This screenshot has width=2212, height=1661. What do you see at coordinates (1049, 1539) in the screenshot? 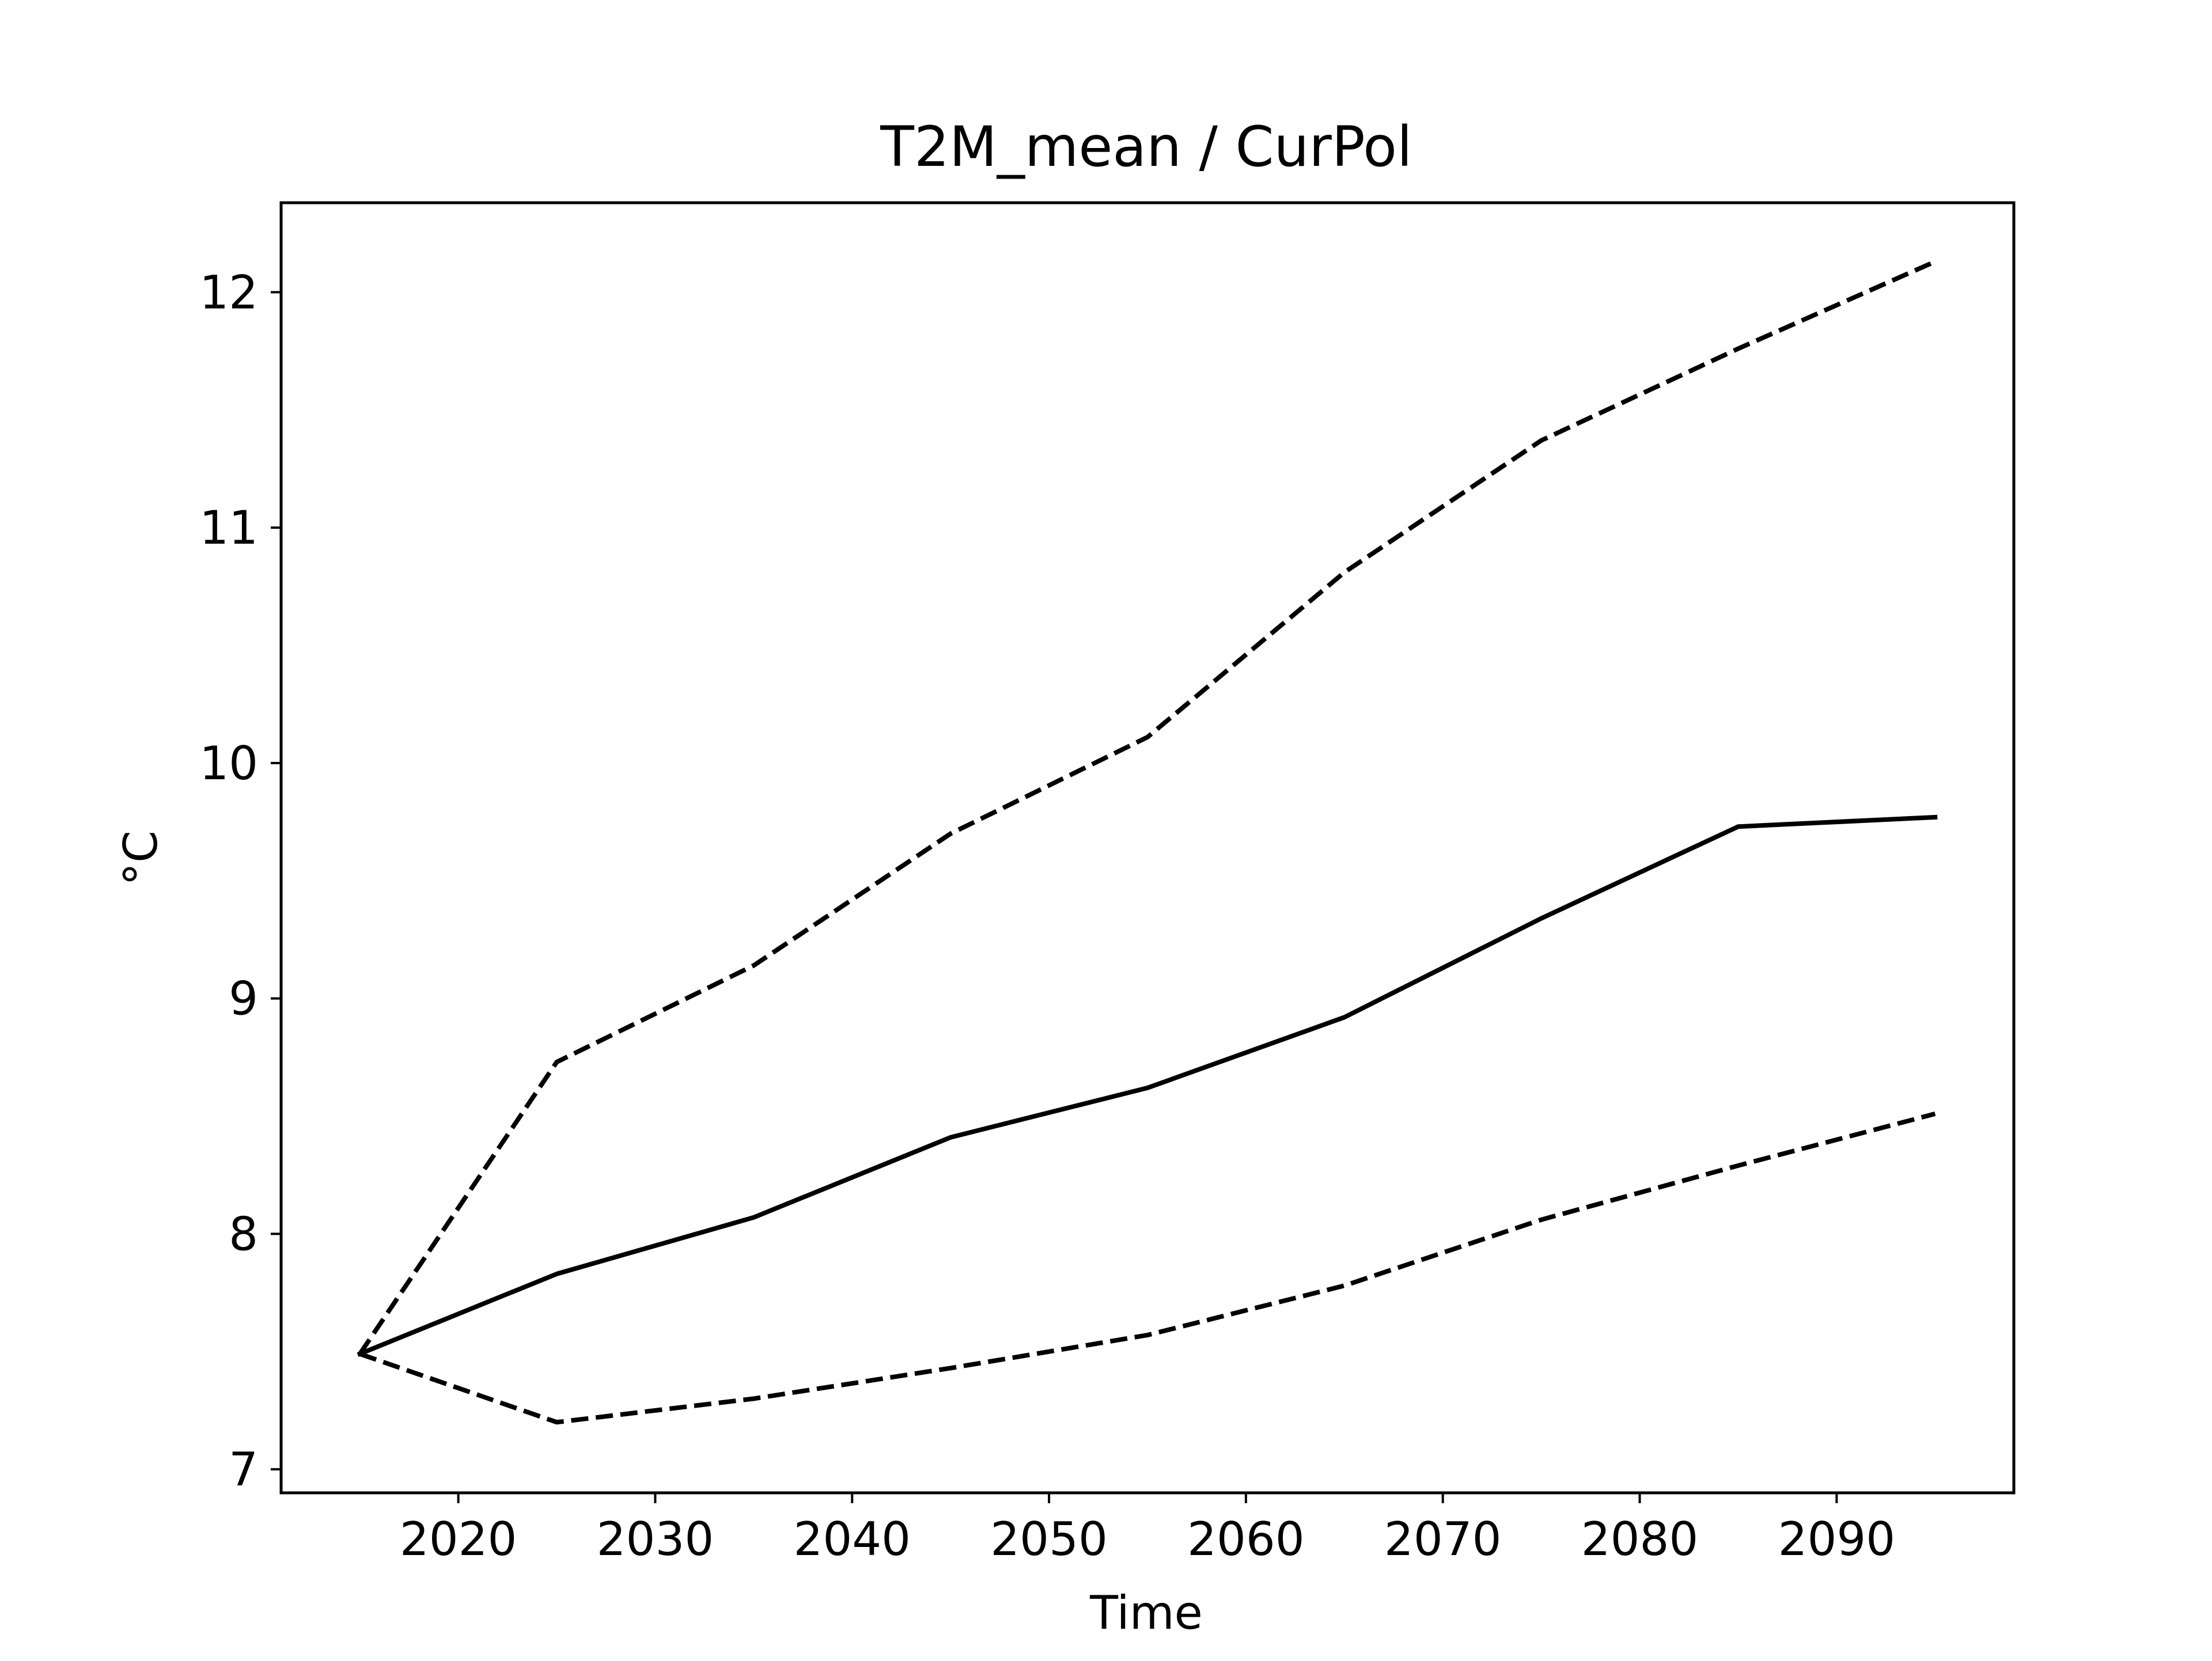
I see `x-tick-label: 2050` at bounding box center [1049, 1539].